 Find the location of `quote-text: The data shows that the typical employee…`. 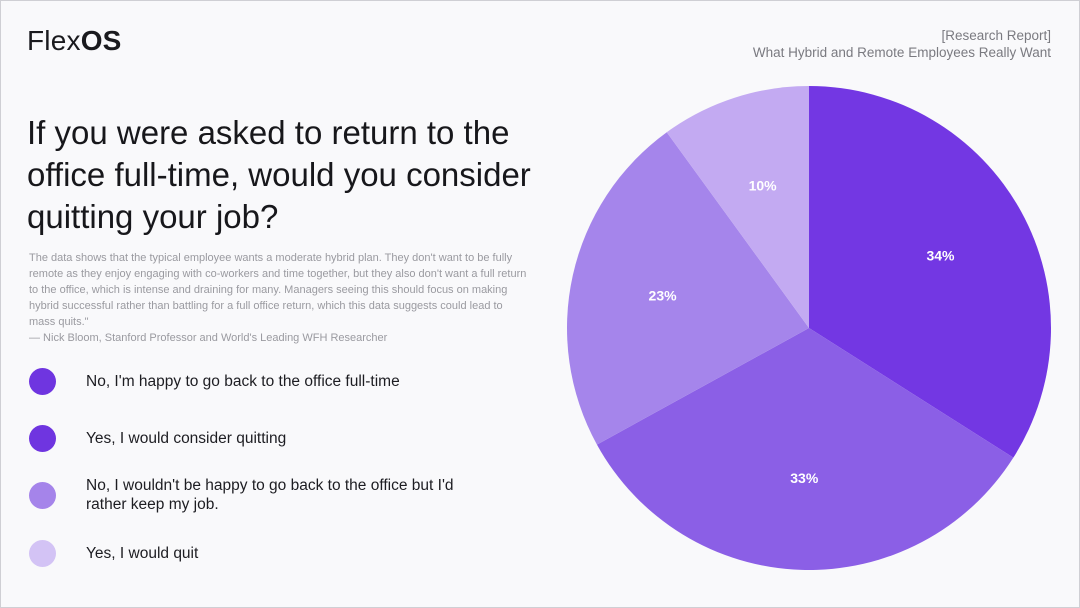

quote-text: The data shows that the typical employee… is located at coordinates (278, 290).